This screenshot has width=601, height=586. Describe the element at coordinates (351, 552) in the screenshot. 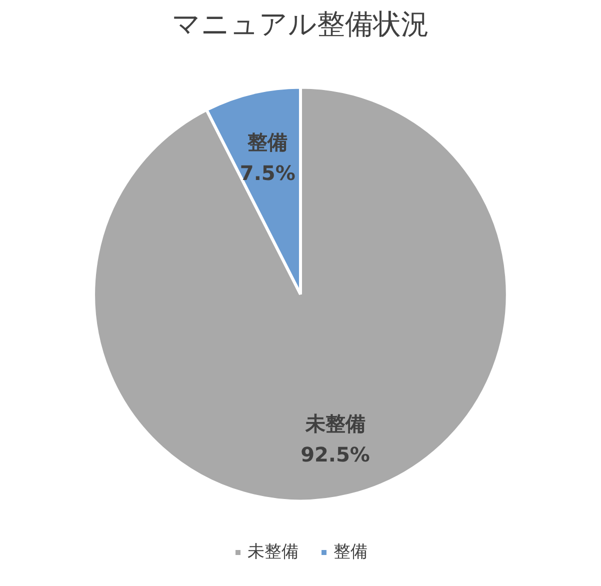

I see `legend-label: 整備` at that location.